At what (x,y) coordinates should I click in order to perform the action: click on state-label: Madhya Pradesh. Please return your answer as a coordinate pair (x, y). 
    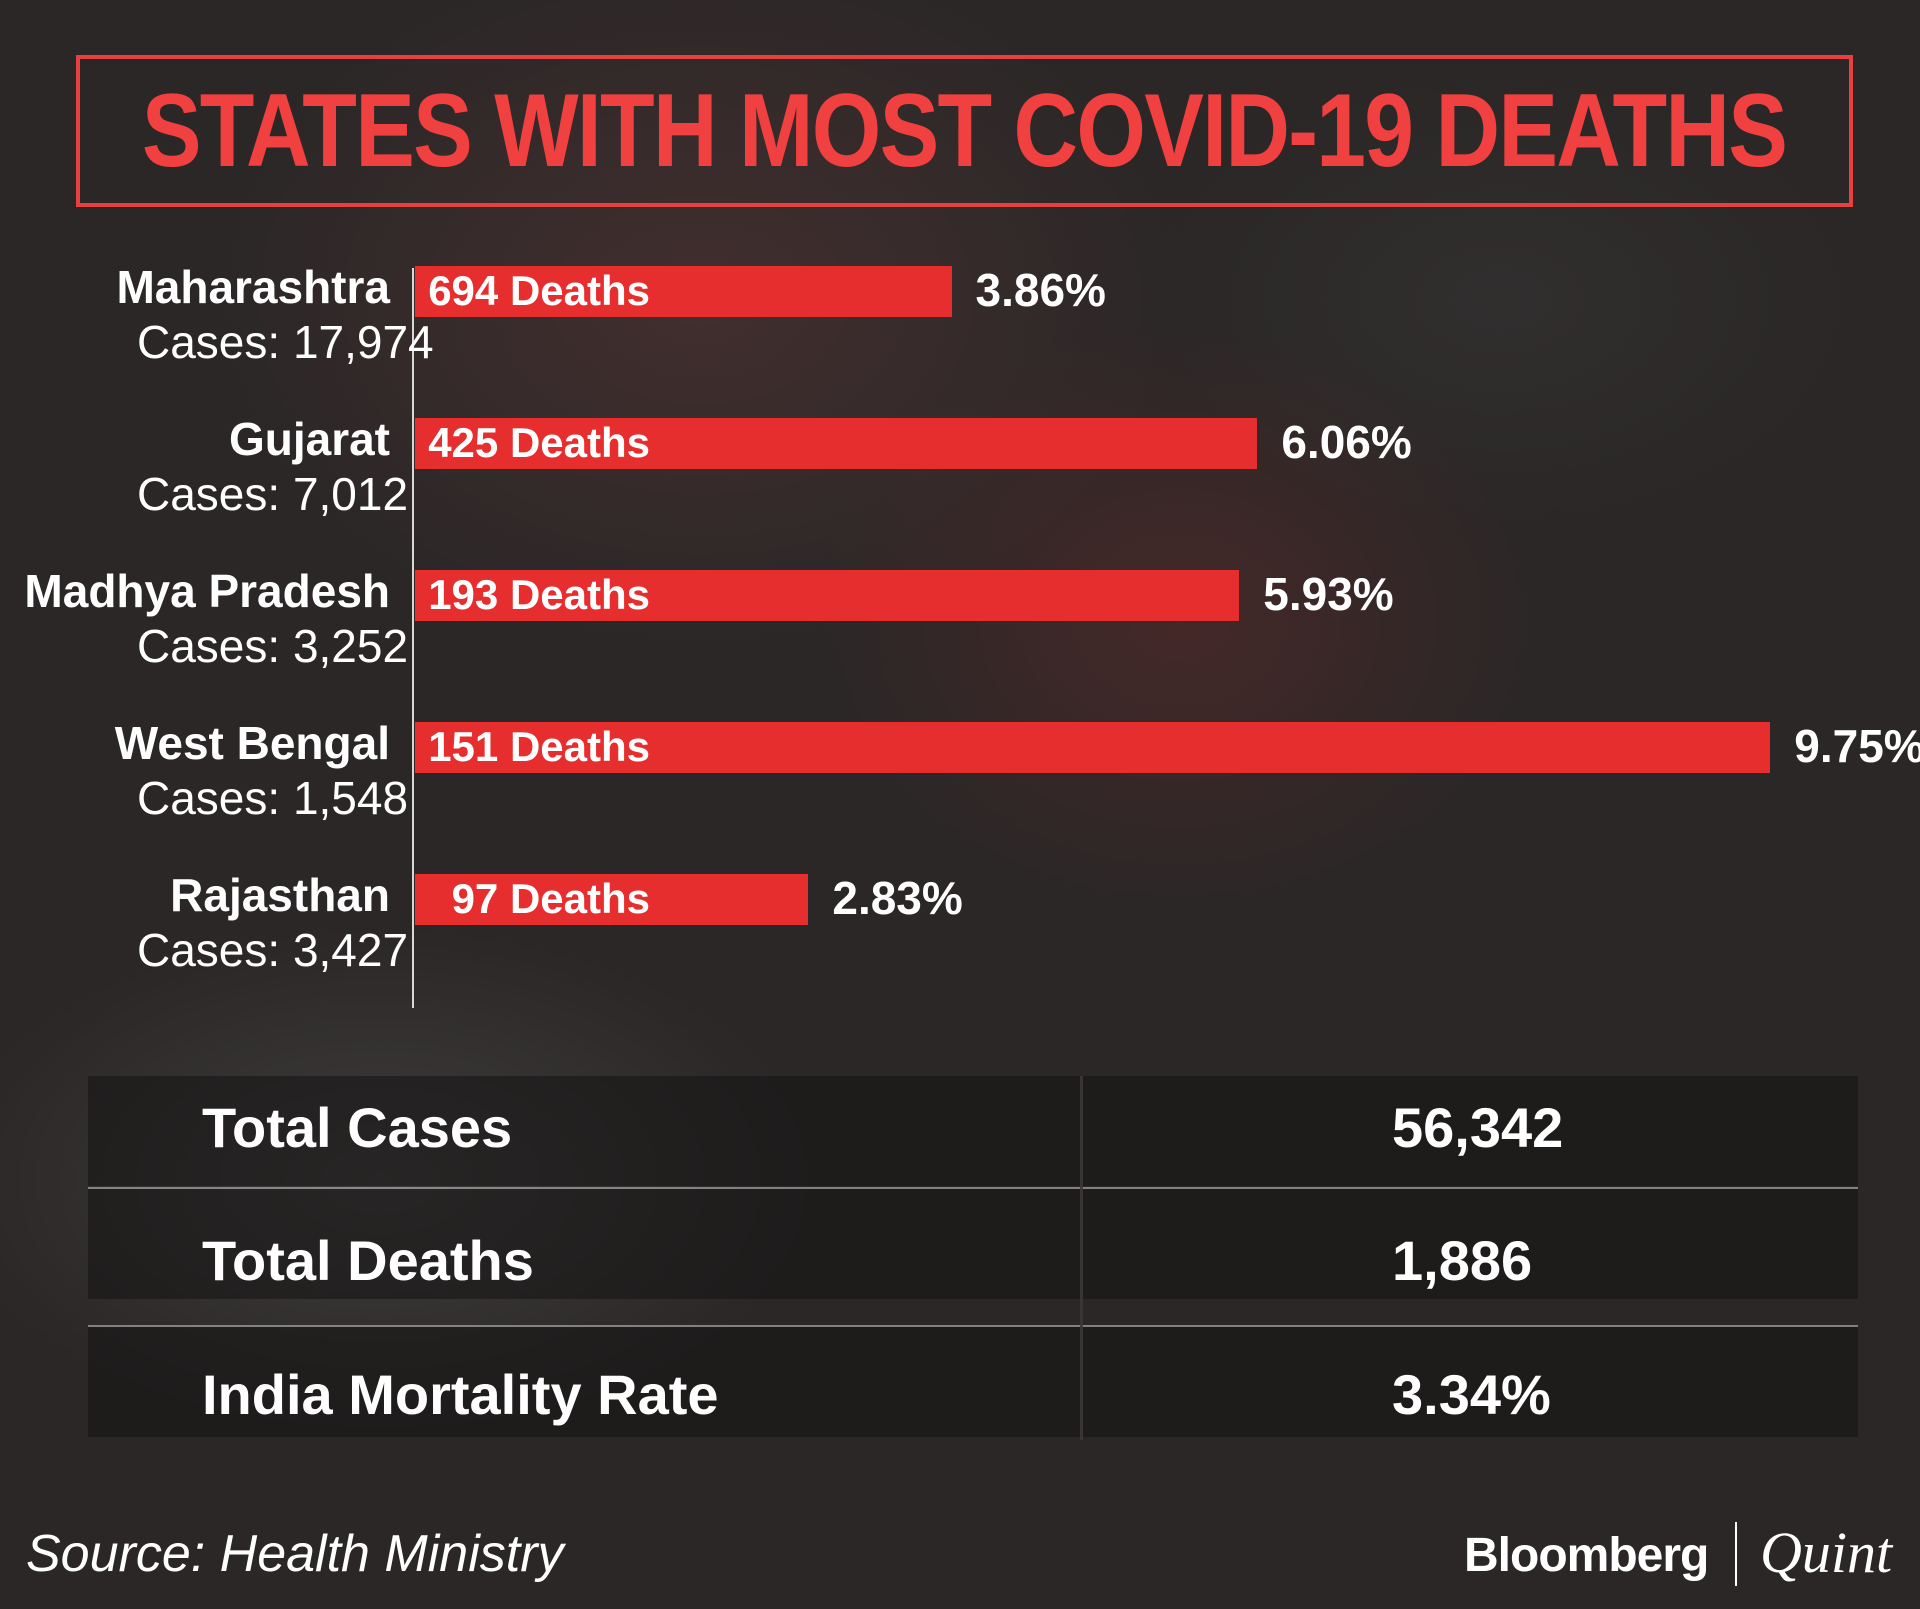
    Looking at the image, I should click on (207, 591).